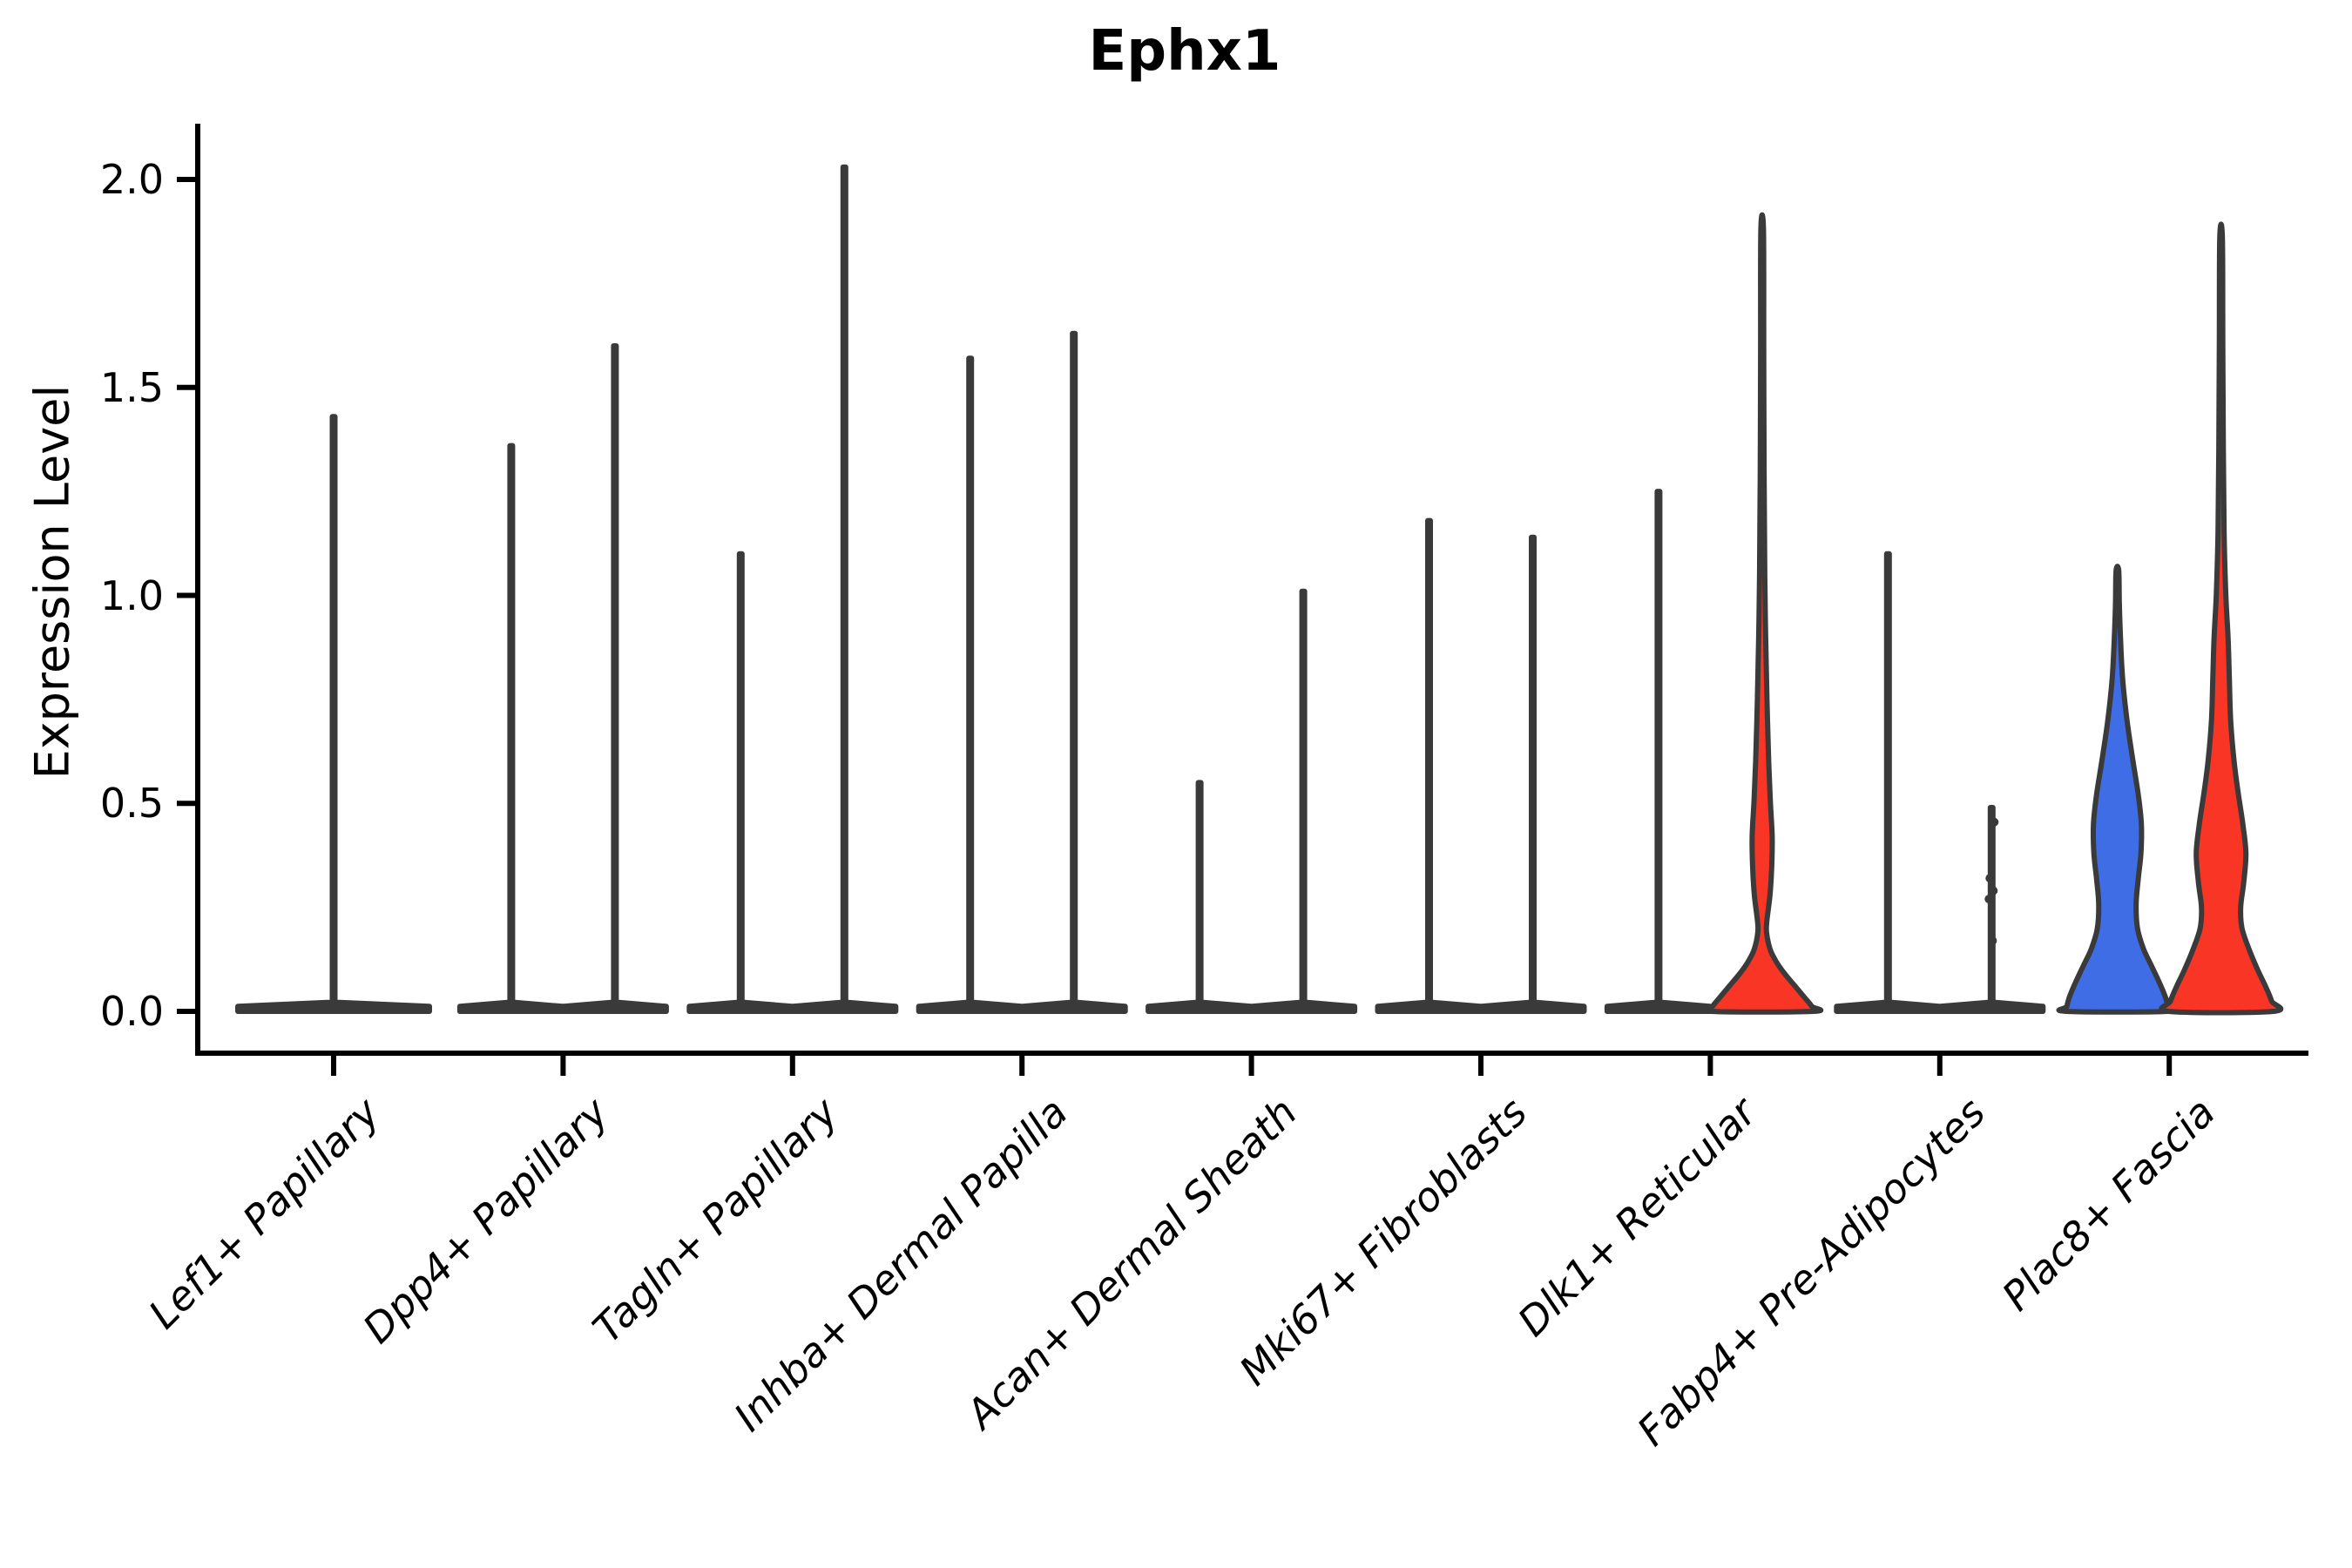 This screenshot has width=2352, height=1568. I want to click on violin-cat8-right, so click(2221, 618).